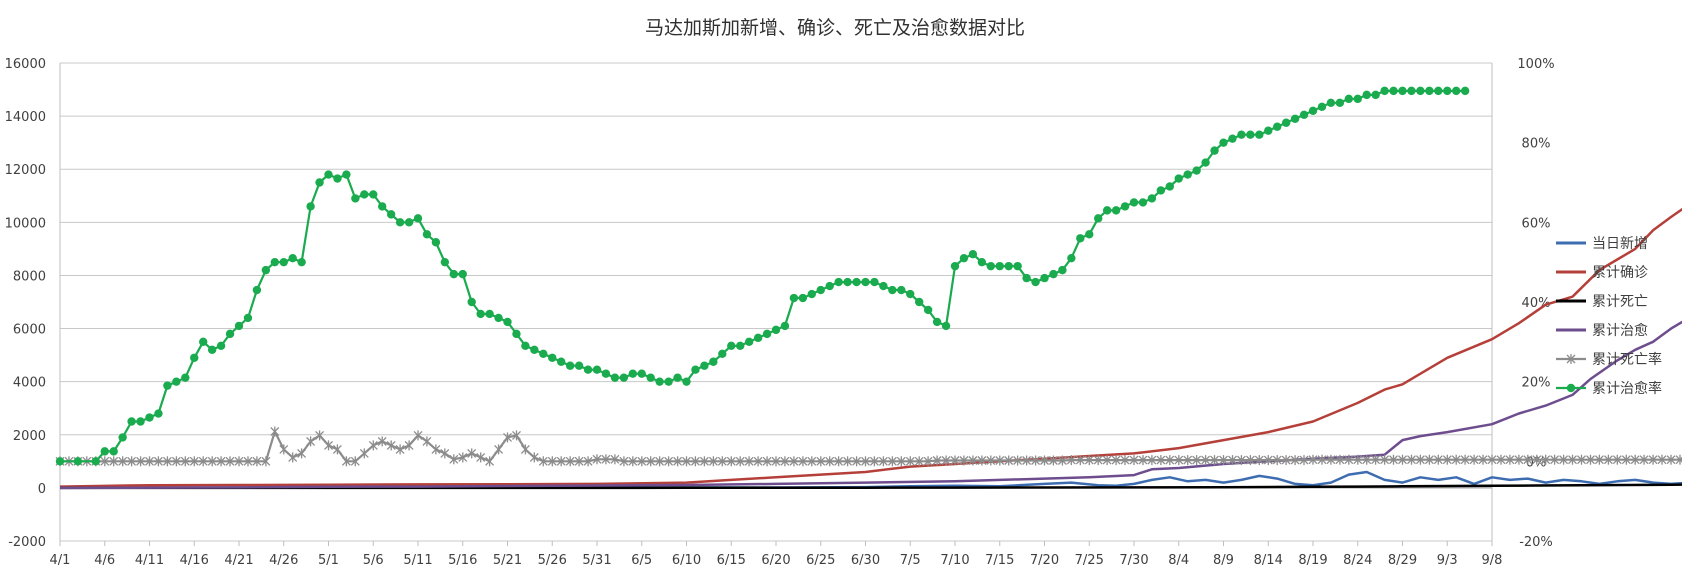 Image resolution: width=1682 pixels, height=585 pixels. Describe the element at coordinates (1536, 383) in the screenshot. I see `y-right-tick-label: 20%` at that location.